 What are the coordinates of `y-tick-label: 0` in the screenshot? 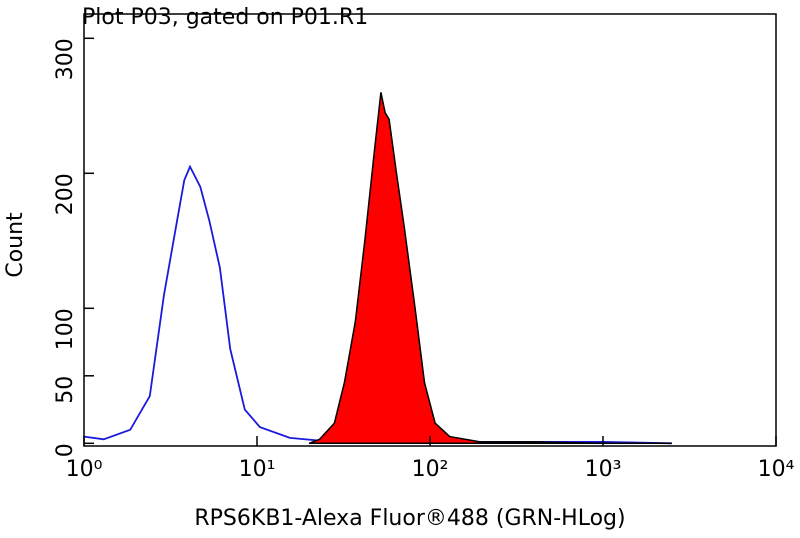 It's located at (65, 450).